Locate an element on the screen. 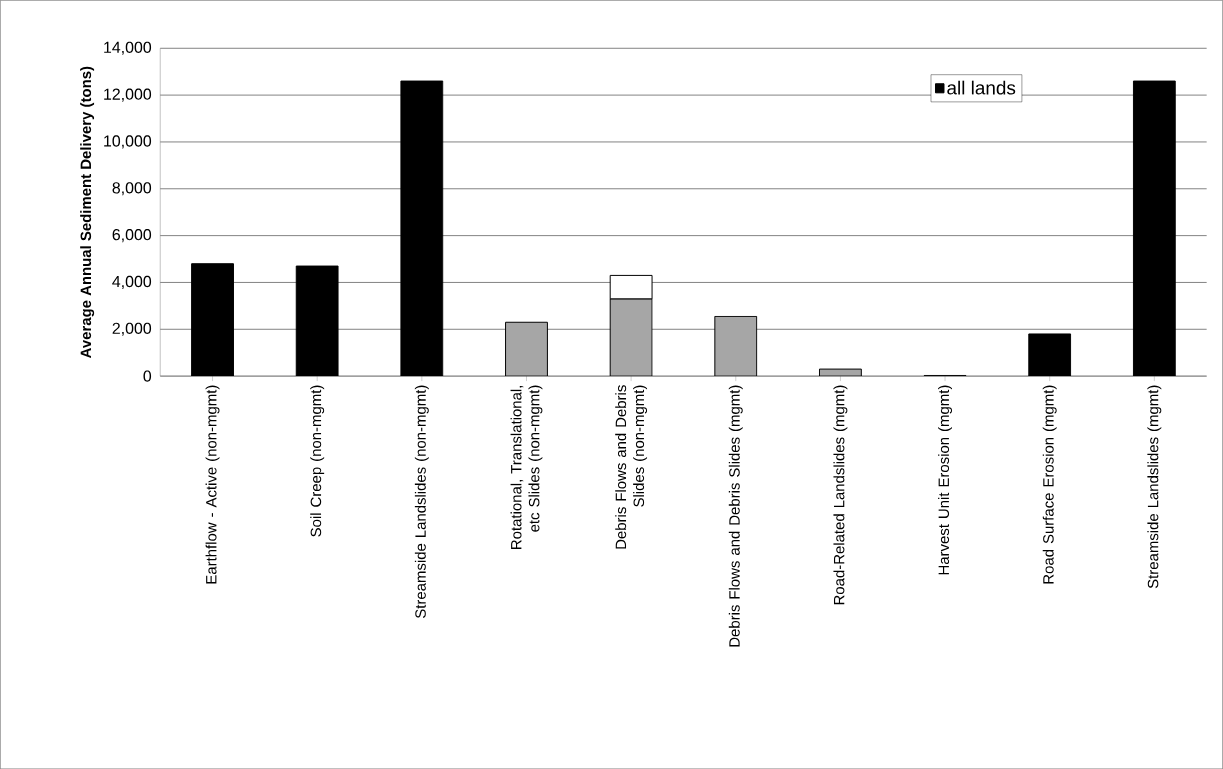  y-tick-label: 6,000 is located at coordinates (132, 235).